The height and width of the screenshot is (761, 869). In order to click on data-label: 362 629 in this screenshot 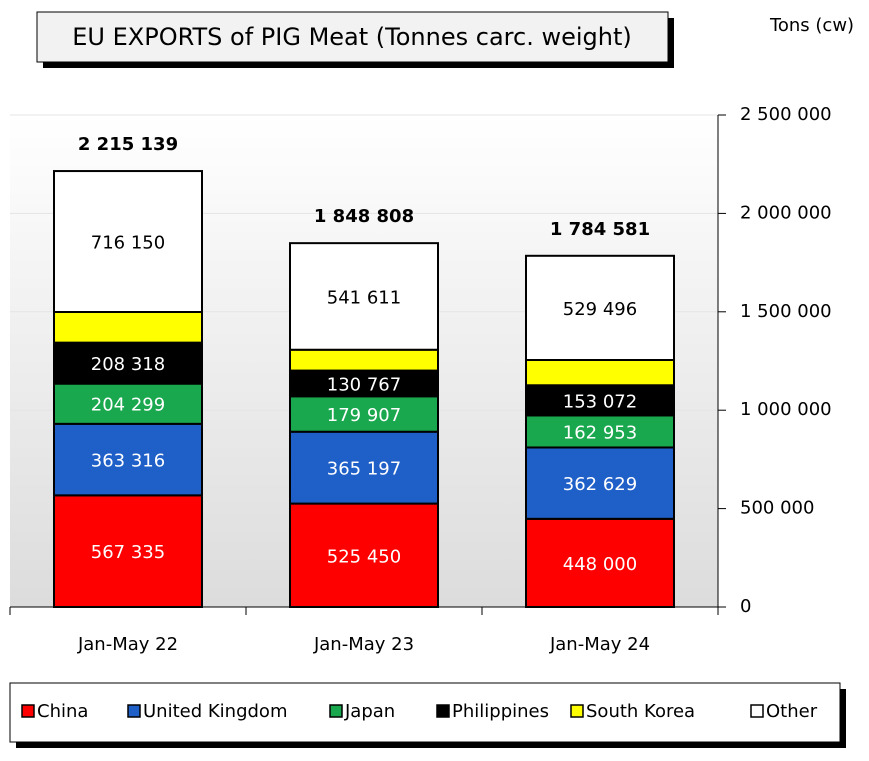, I will do `click(600, 484)`.